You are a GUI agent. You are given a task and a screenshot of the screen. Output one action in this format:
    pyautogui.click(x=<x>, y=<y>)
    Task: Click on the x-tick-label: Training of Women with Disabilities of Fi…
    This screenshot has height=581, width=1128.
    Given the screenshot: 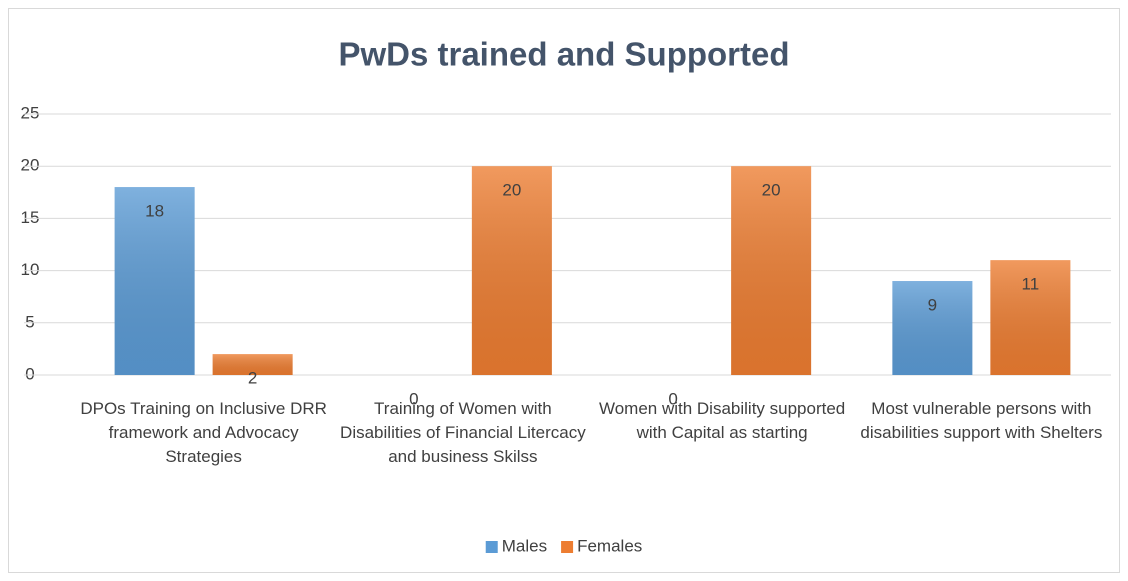 What is the action you would take?
    pyautogui.click(x=463, y=432)
    